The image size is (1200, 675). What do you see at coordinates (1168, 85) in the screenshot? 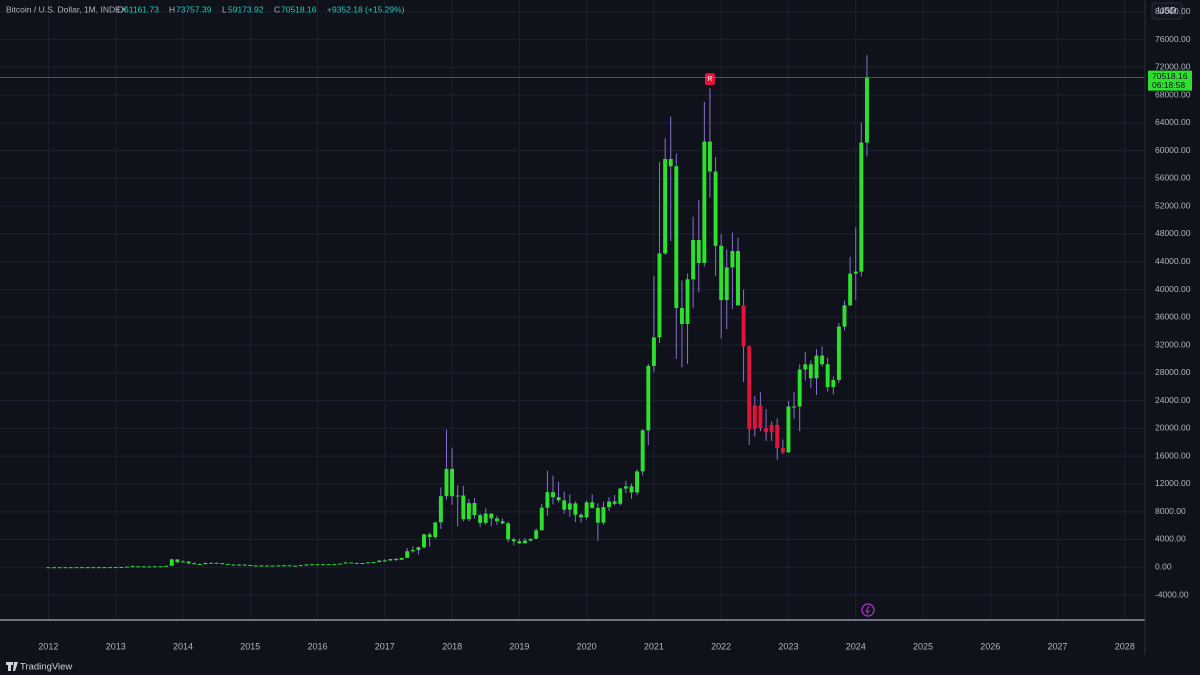
I see `price-tag-countdown: 06:18:58` at bounding box center [1168, 85].